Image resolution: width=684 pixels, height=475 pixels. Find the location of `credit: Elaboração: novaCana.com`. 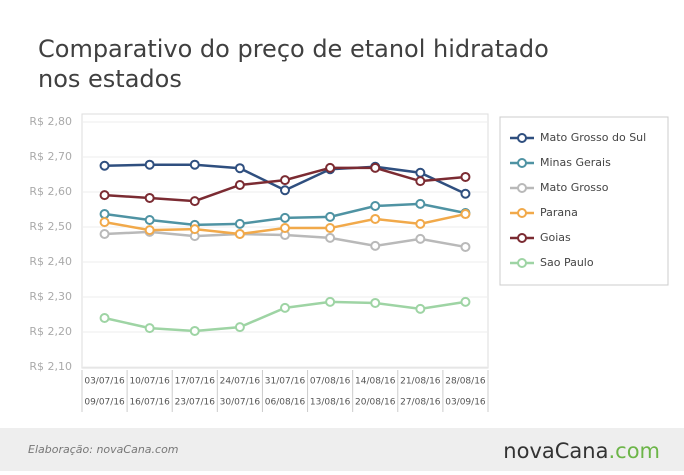

credit: Elaboração: novaCana.com is located at coordinates (103, 449).